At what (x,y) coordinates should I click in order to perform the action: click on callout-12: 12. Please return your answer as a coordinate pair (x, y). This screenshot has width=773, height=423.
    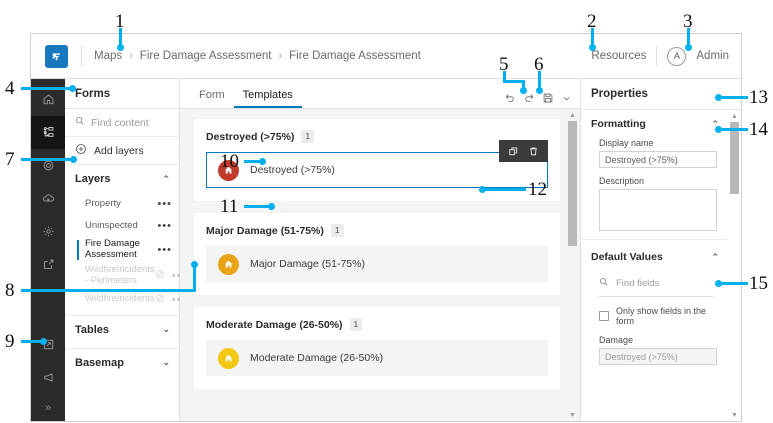
    Looking at the image, I should click on (537, 189).